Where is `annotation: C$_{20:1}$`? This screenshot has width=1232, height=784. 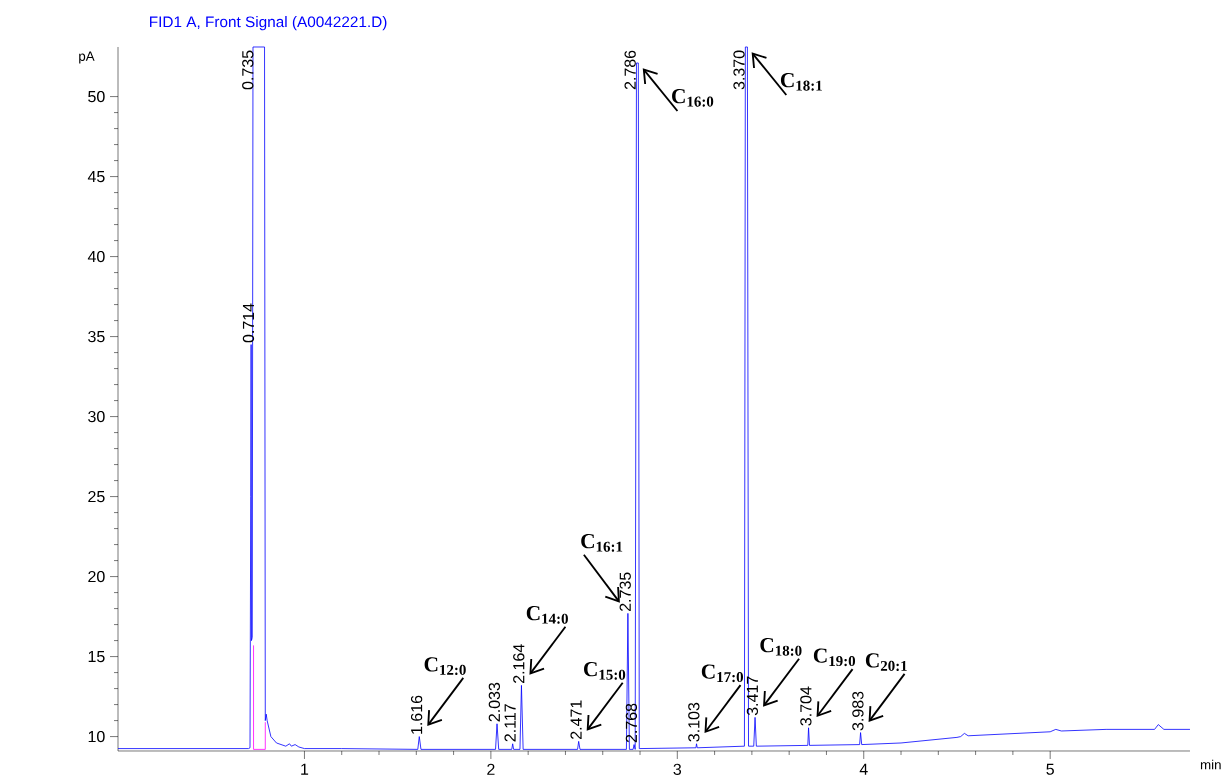 annotation: C$_{20:1}$ is located at coordinates (886, 662).